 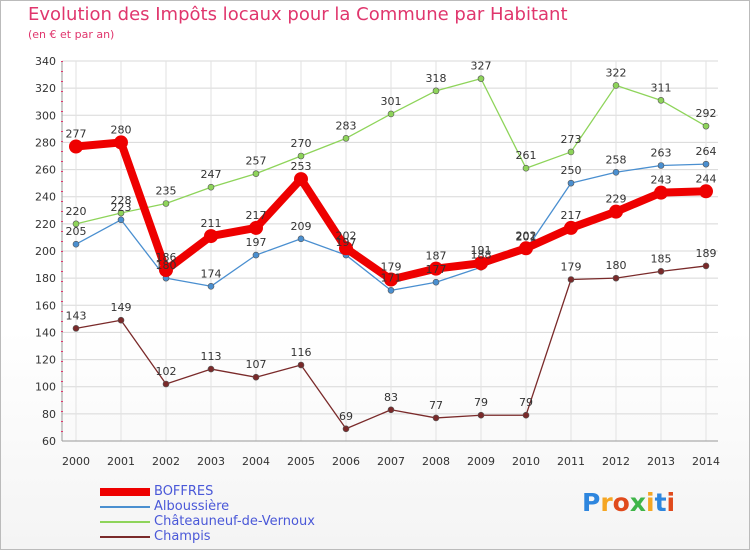 What do you see at coordinates (121, 129) in the screenshot?
I see `data-label: 280` at bounding box center [121, 129].